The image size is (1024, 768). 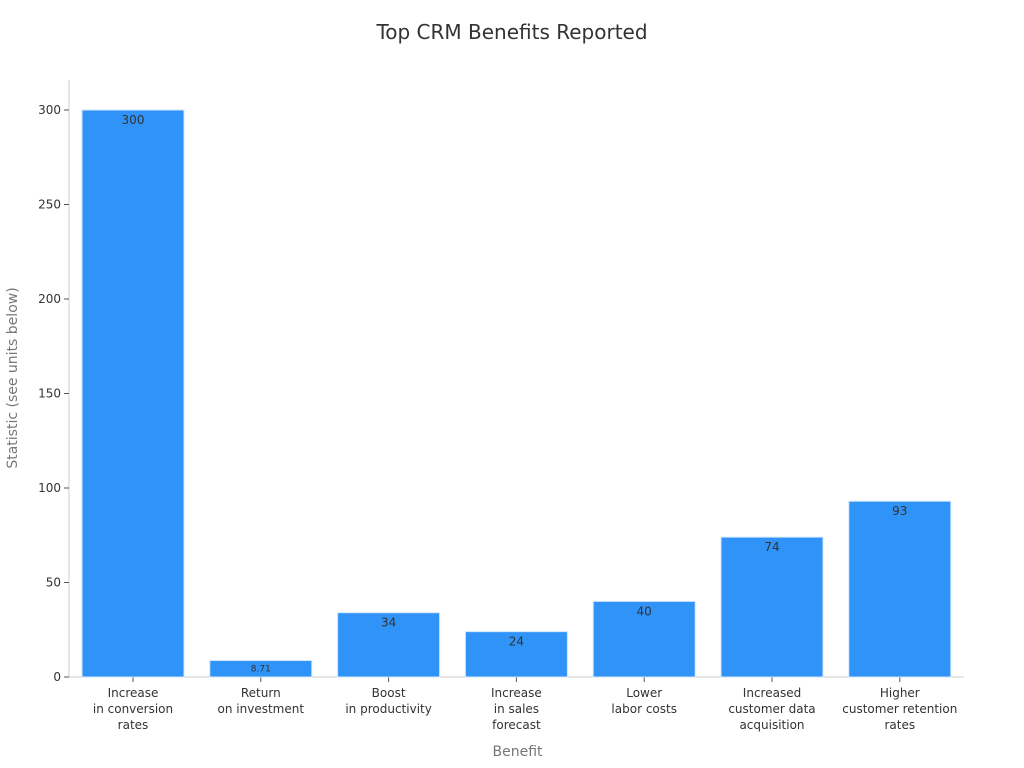 I want to click on y-tick-label: 250, so click(x=49, y=205).